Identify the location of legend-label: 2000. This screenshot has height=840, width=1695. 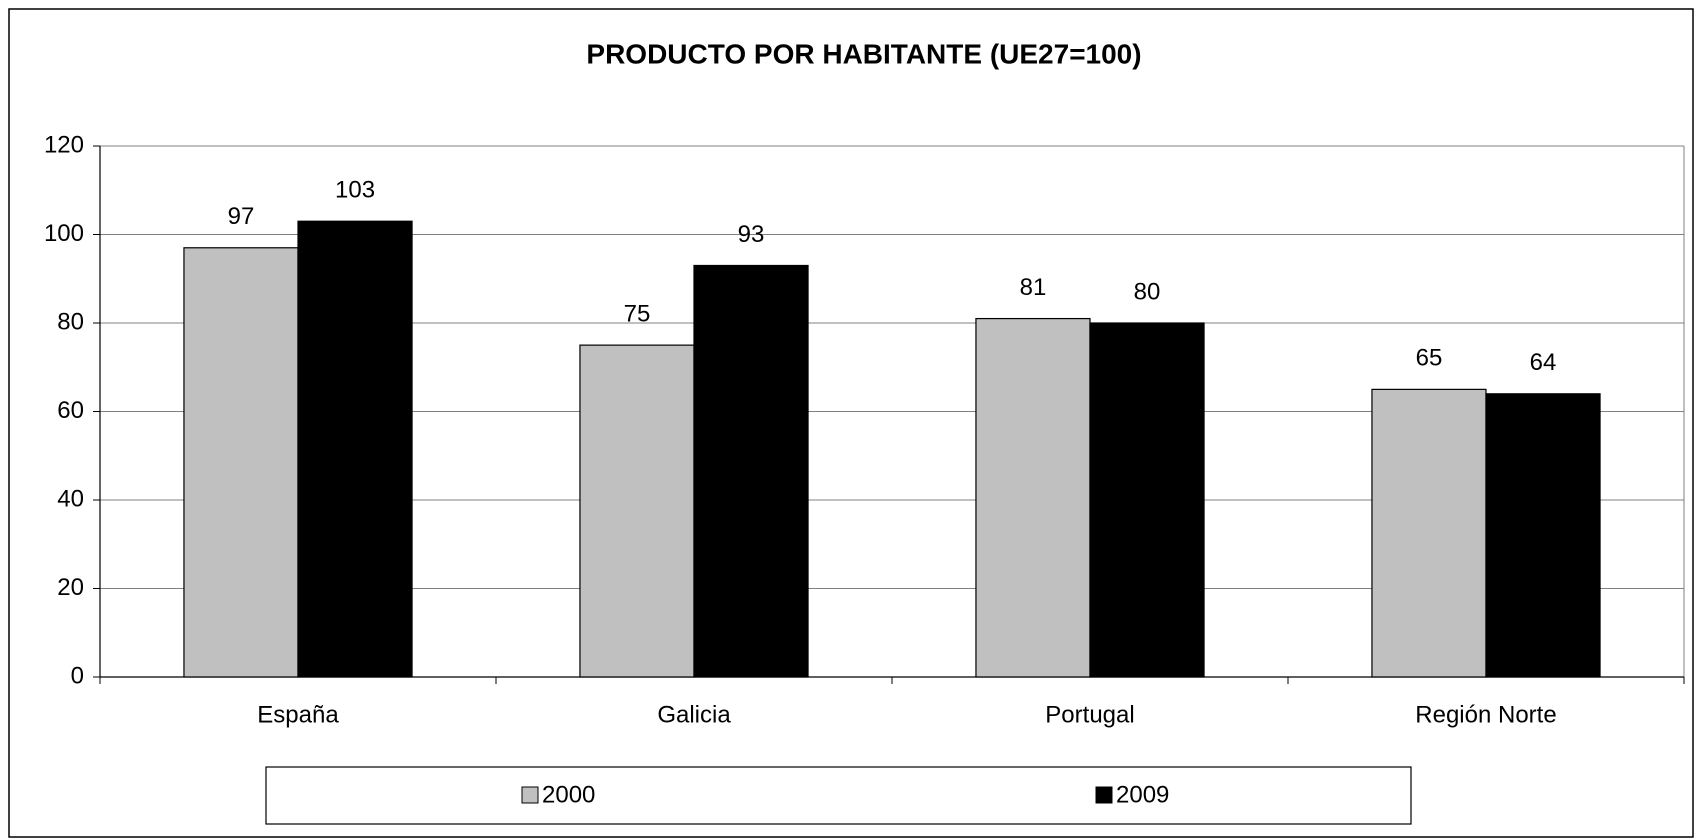
(568, 794).